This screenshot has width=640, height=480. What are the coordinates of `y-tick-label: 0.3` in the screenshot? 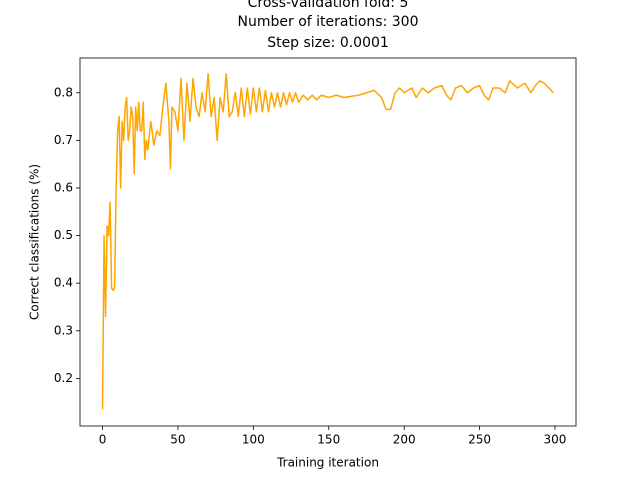 It's located at (63, 330).